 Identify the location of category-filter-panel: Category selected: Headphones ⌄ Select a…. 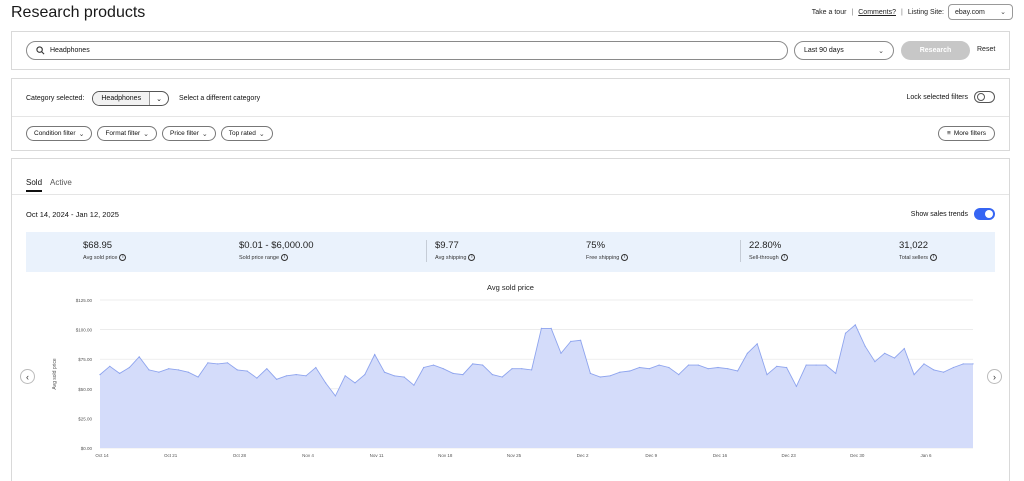
(510, 114).